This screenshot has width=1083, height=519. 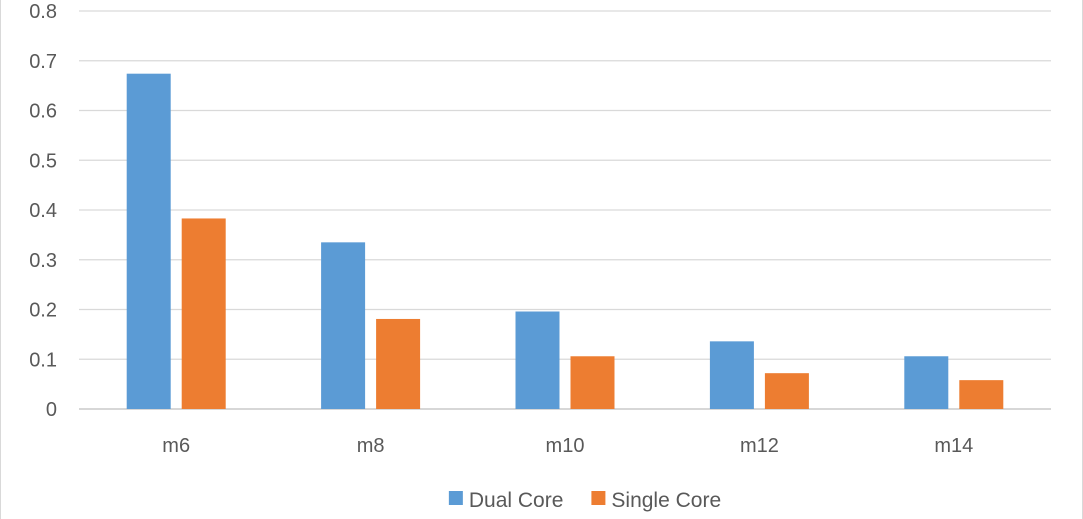 I want to click on y-tick-label: 0.4, so click(x=43, y=211).